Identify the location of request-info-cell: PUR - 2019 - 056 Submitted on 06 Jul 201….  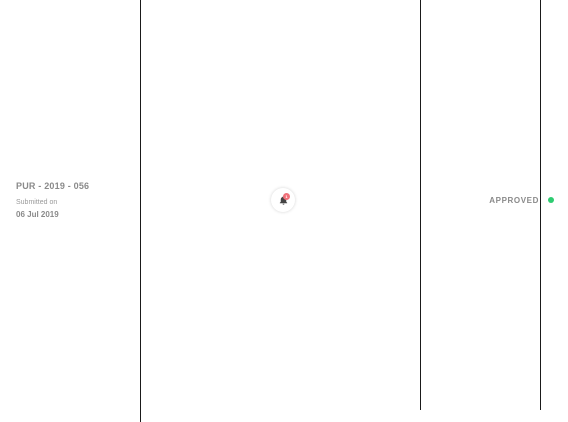
(76, 200).